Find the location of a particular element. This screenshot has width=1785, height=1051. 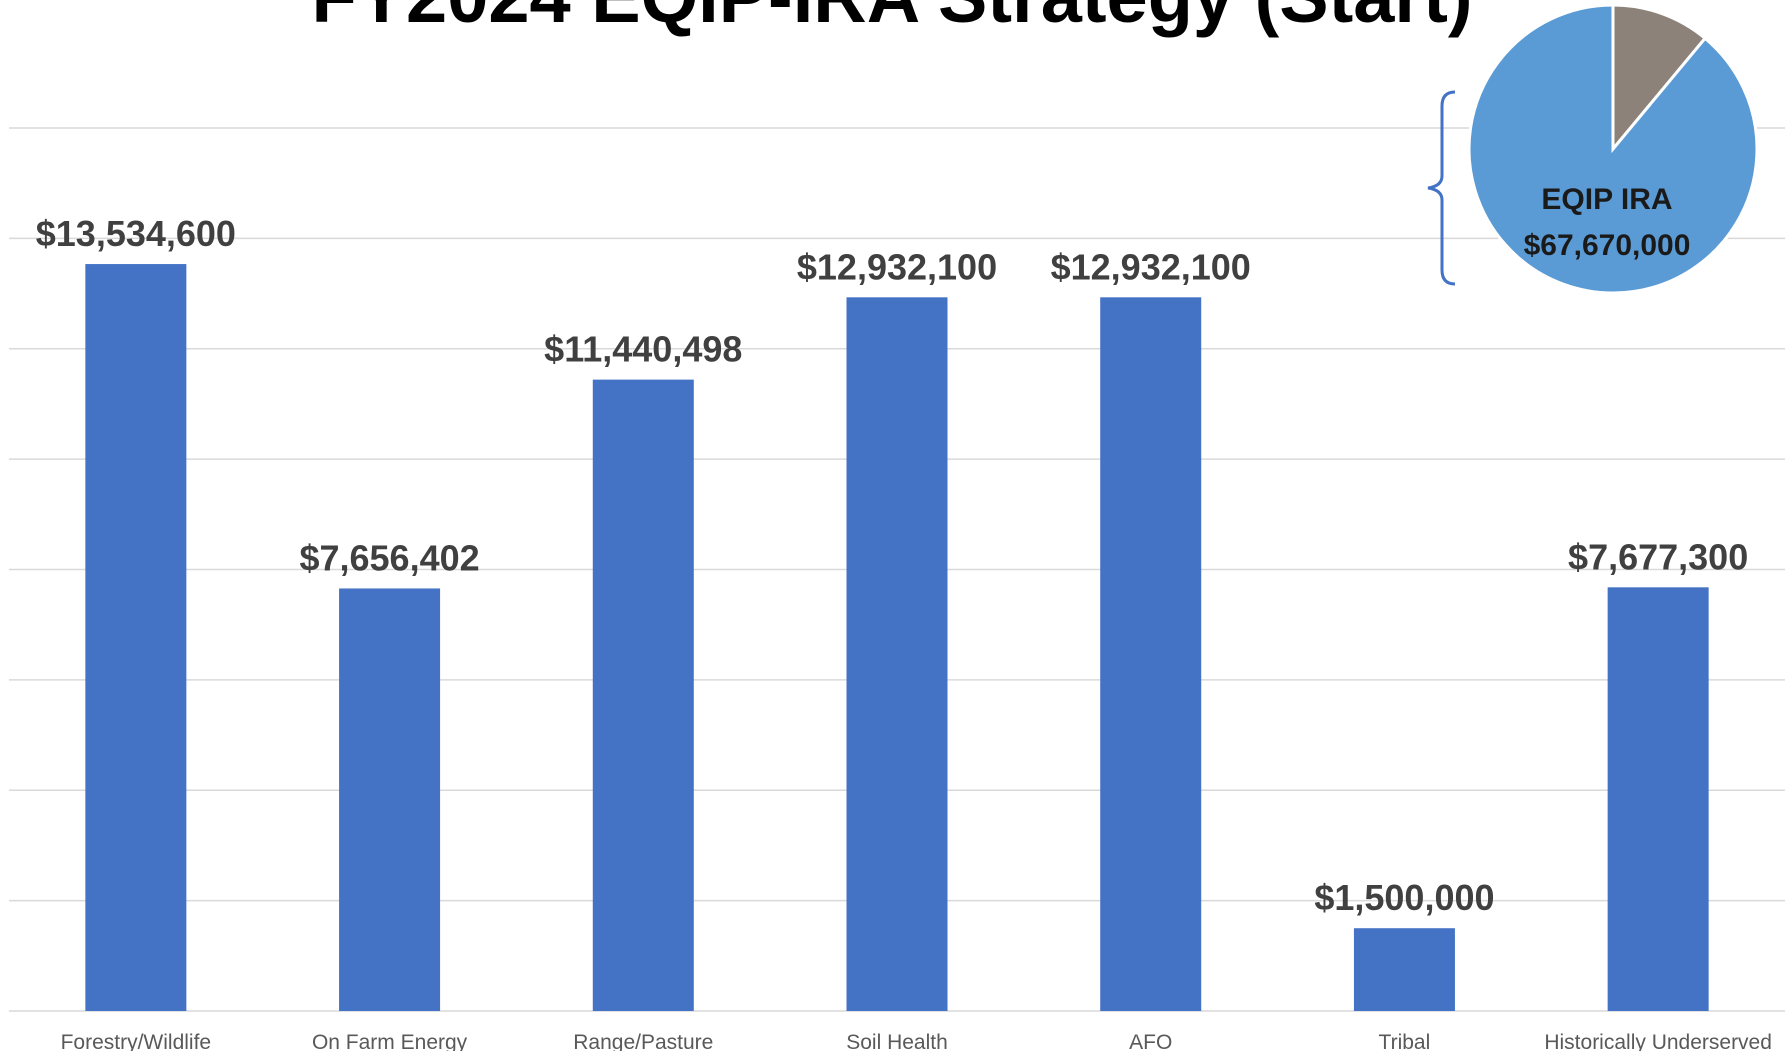

pie-value-label: $67,670,000 is located at coordinates (1607, 245).